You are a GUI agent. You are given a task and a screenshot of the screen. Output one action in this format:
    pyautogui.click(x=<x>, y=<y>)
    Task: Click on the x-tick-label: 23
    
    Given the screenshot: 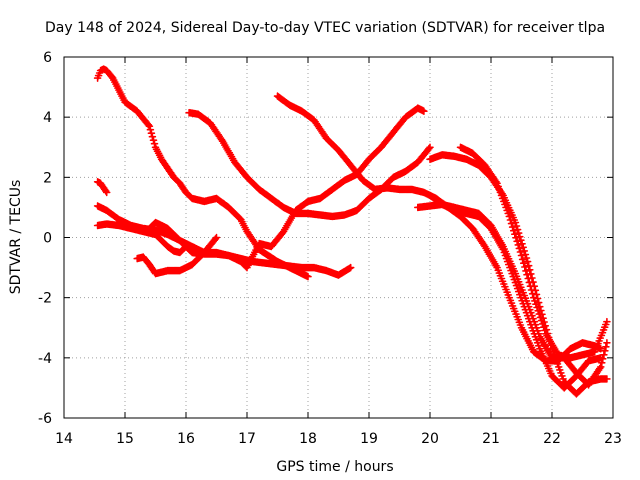 What is the action you would take?
    pyautogui.click(x=613, y=439)
    